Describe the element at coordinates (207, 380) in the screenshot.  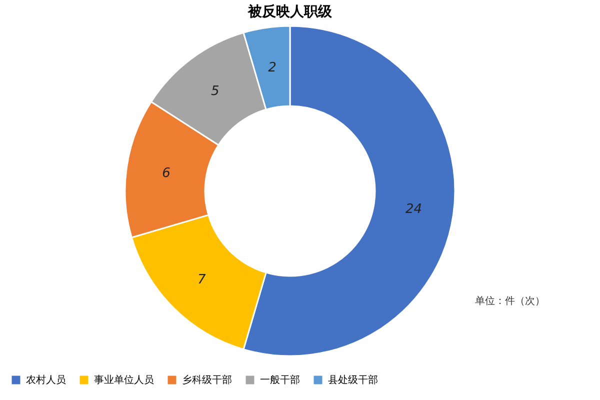
I see `legend-label: 乡科级干部` at that location.